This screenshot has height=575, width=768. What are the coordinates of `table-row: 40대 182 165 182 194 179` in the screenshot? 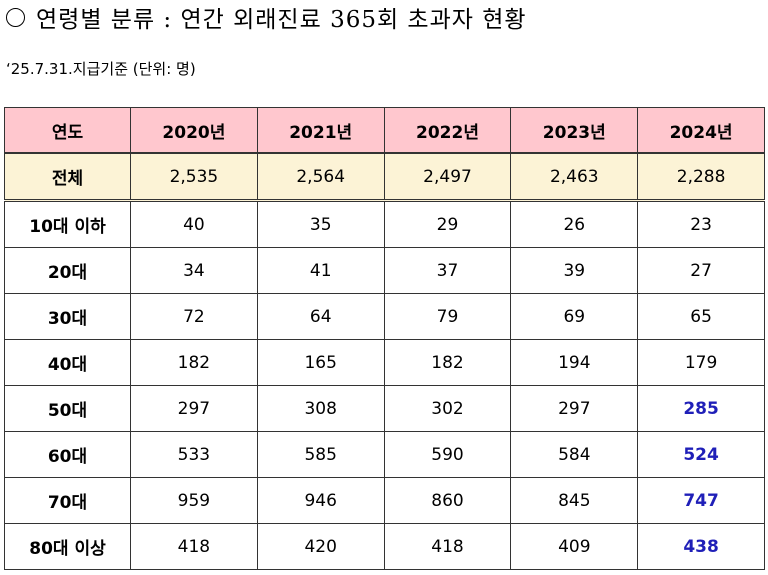 It's located at (384, 362).